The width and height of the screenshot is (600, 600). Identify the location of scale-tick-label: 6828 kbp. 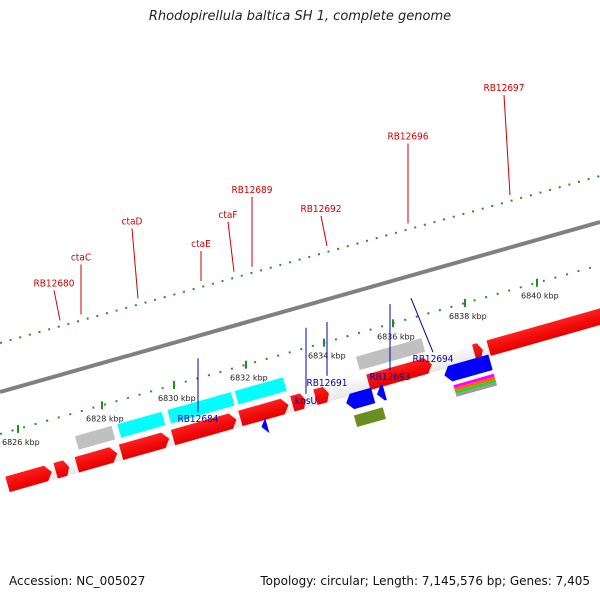
(105, 418).